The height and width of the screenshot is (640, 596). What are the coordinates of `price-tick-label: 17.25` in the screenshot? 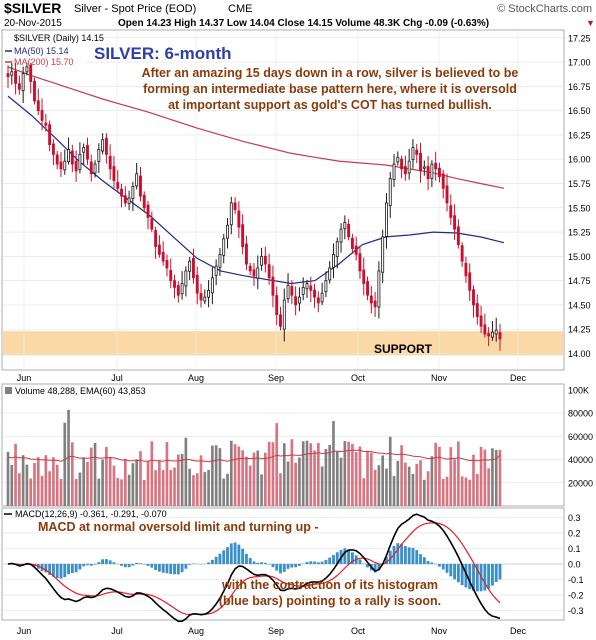 It's located at (579, 38).